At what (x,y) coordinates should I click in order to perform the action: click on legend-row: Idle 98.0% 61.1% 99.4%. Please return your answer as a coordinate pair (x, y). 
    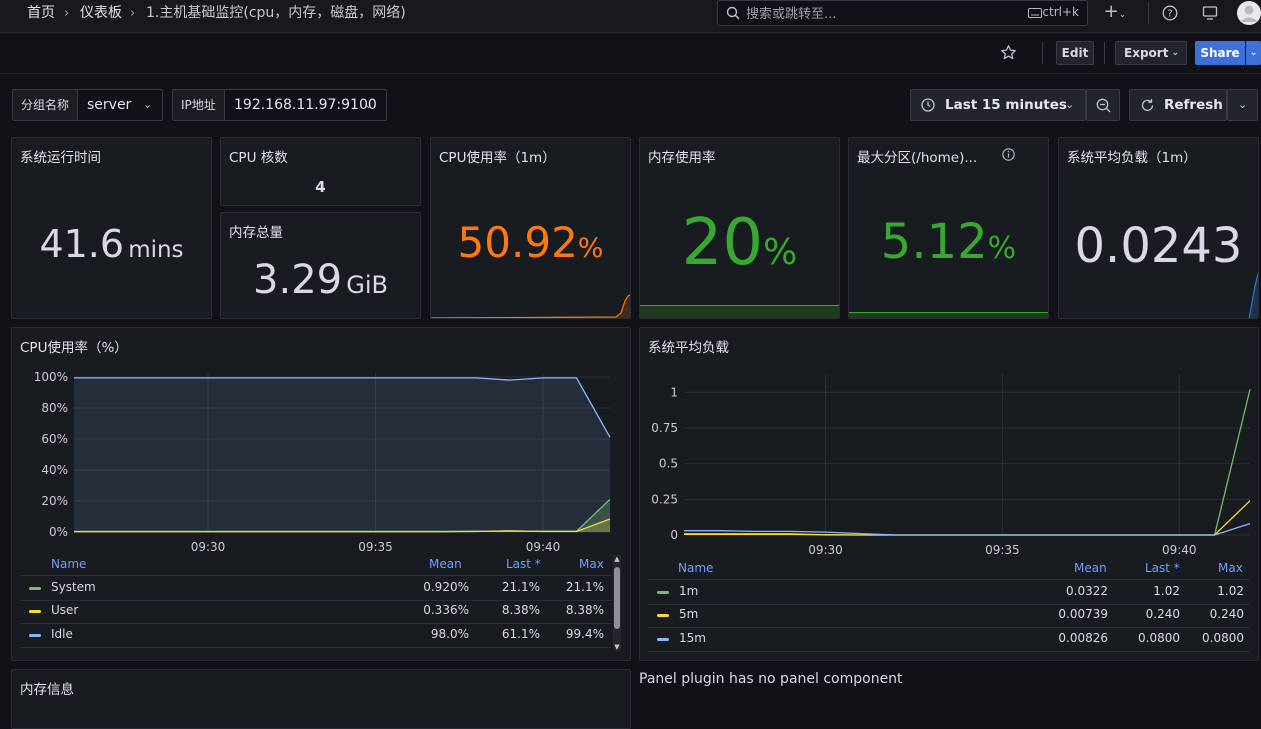
    Looking at the image, I should click on (316, 635).